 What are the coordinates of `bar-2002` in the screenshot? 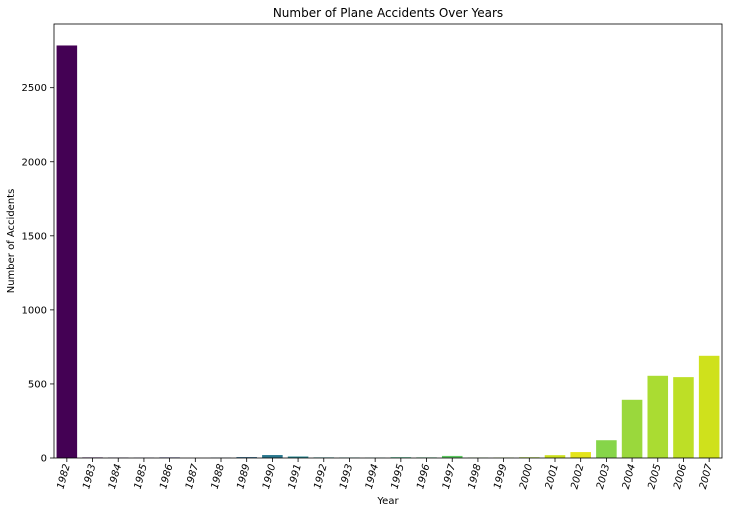 It's located at (580, 455).